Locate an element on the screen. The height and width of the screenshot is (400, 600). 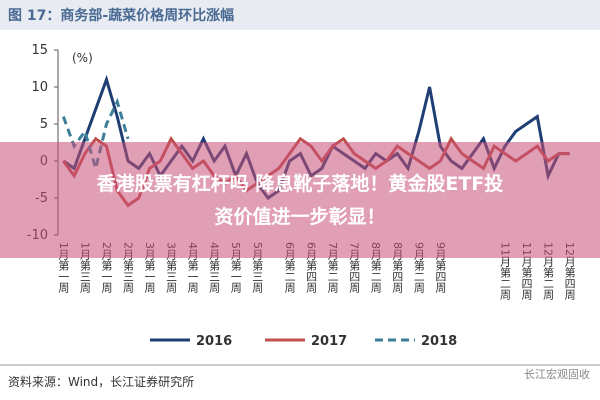
legend-label: 2017 is located at coordinates (329, 341).